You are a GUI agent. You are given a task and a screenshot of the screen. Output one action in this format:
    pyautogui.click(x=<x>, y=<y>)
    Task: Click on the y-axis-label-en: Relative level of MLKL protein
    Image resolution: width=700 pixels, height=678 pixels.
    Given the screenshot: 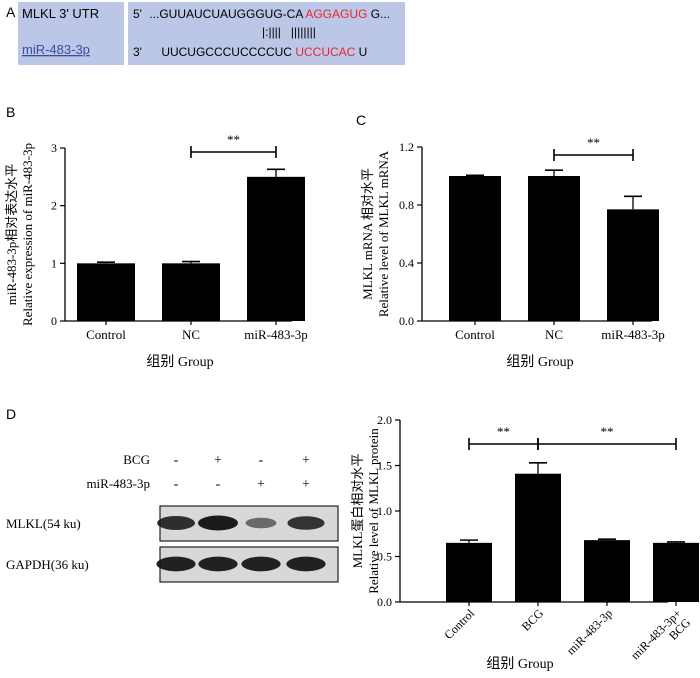 What is the action you would take?
    pyautogui.click(x=373, y=511)
    